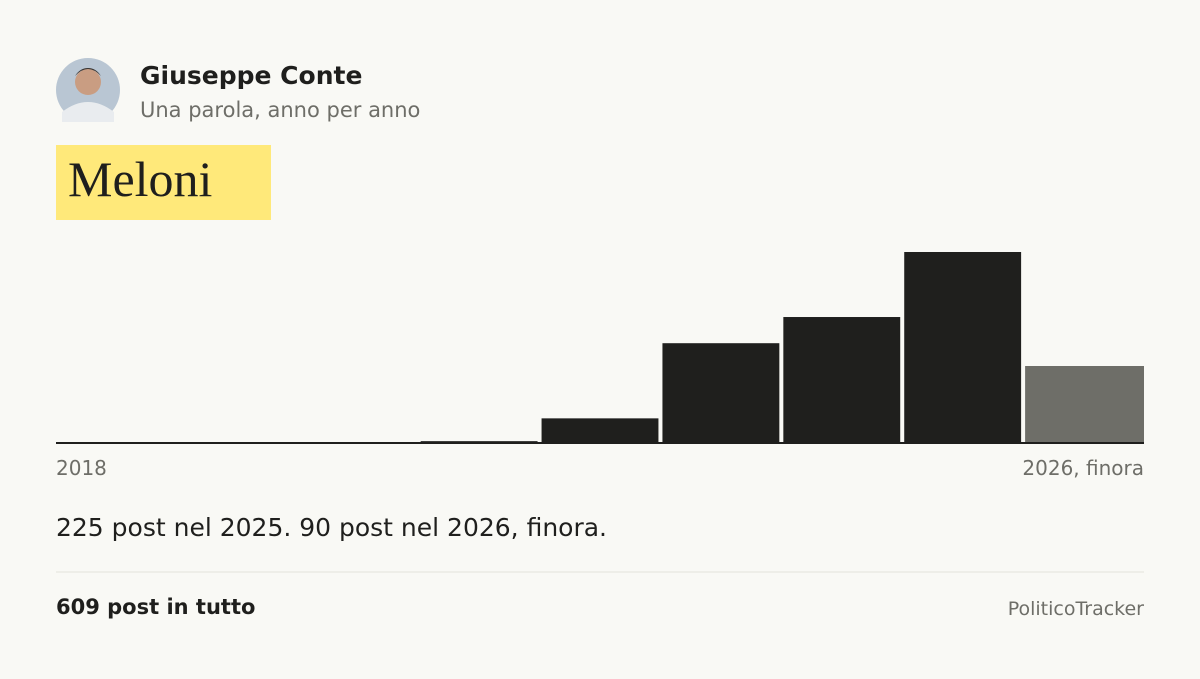 The image size is (1200, 679). I want to click on word-highlight, so click(163, 182).